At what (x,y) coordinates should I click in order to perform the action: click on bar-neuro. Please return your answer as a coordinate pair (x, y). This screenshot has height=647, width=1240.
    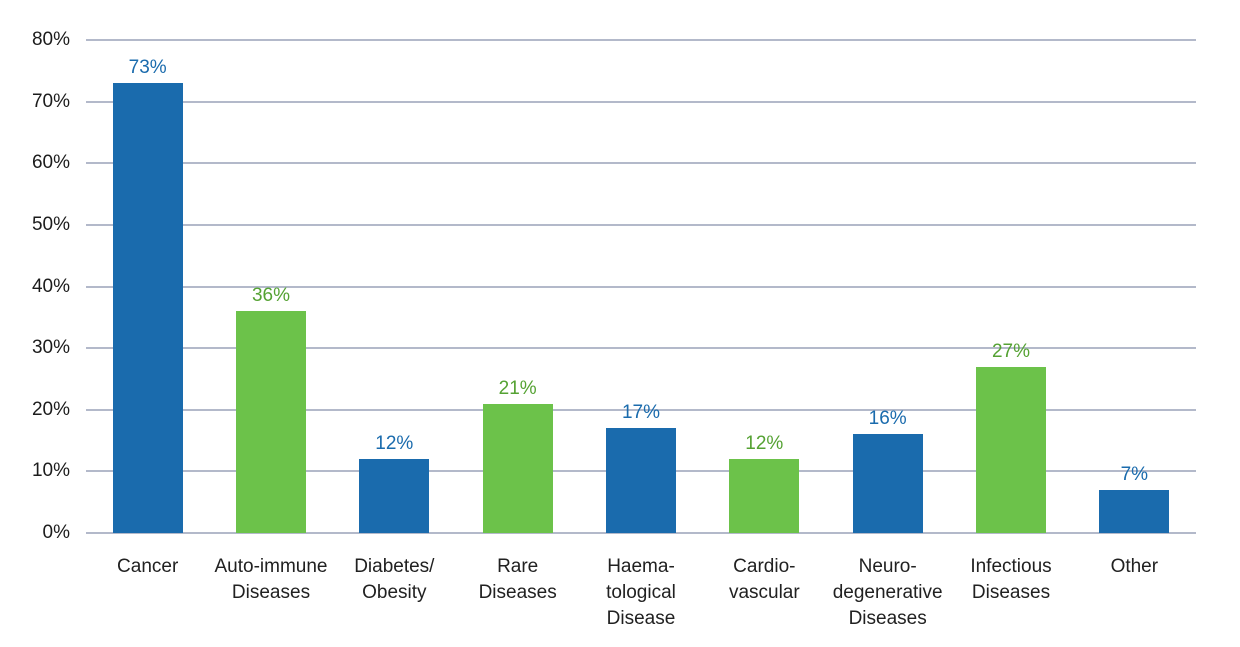
    Looking at the image, I should click on (887, 483).